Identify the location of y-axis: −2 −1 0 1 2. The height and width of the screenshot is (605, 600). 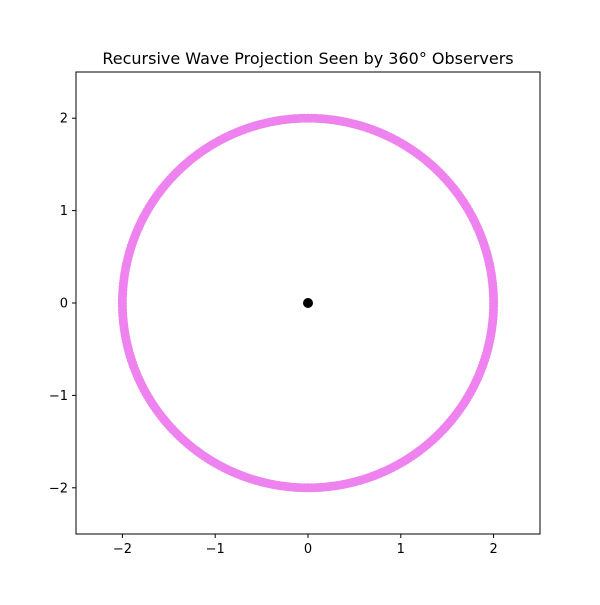
(62, 304).